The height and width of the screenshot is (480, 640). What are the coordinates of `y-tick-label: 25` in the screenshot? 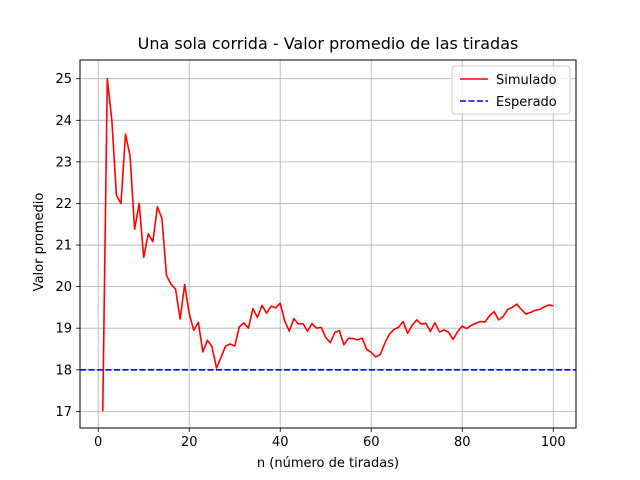 It's located at (63, 79).